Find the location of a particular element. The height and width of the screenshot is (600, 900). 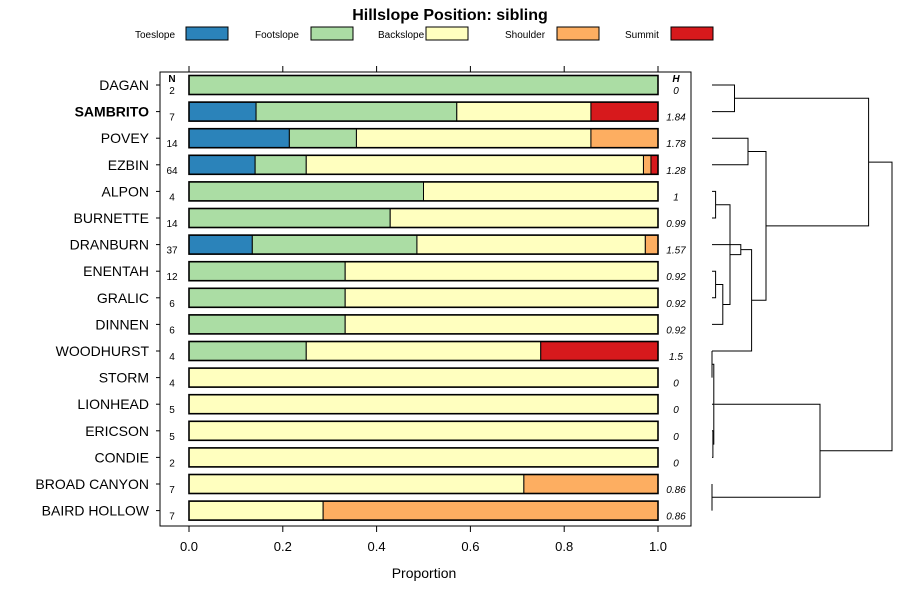

row-label: DINNEN is located at coordinates (122, 324).